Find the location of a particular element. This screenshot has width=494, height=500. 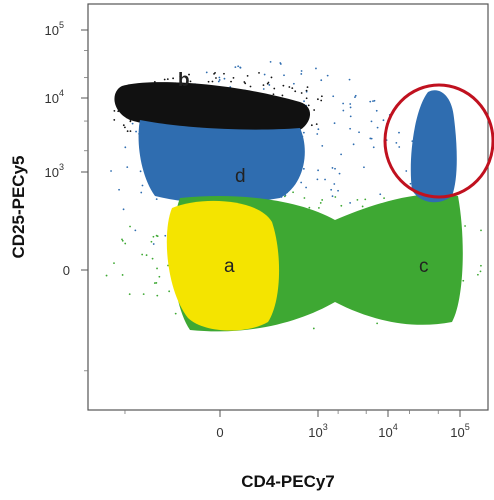

x-tick-label: 10³ is located at coordinates (317, 431).